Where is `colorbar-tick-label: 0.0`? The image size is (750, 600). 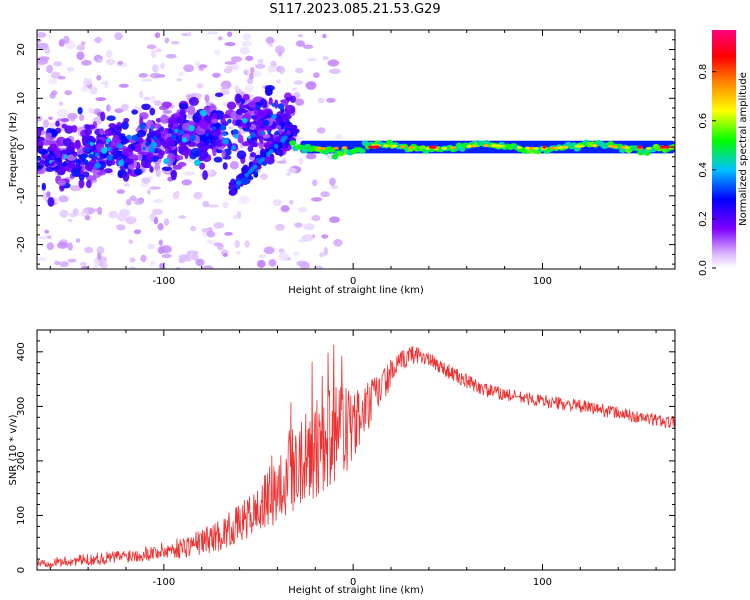
colorbar-tick-label: 0.0 is located at coordinates (703, 268).